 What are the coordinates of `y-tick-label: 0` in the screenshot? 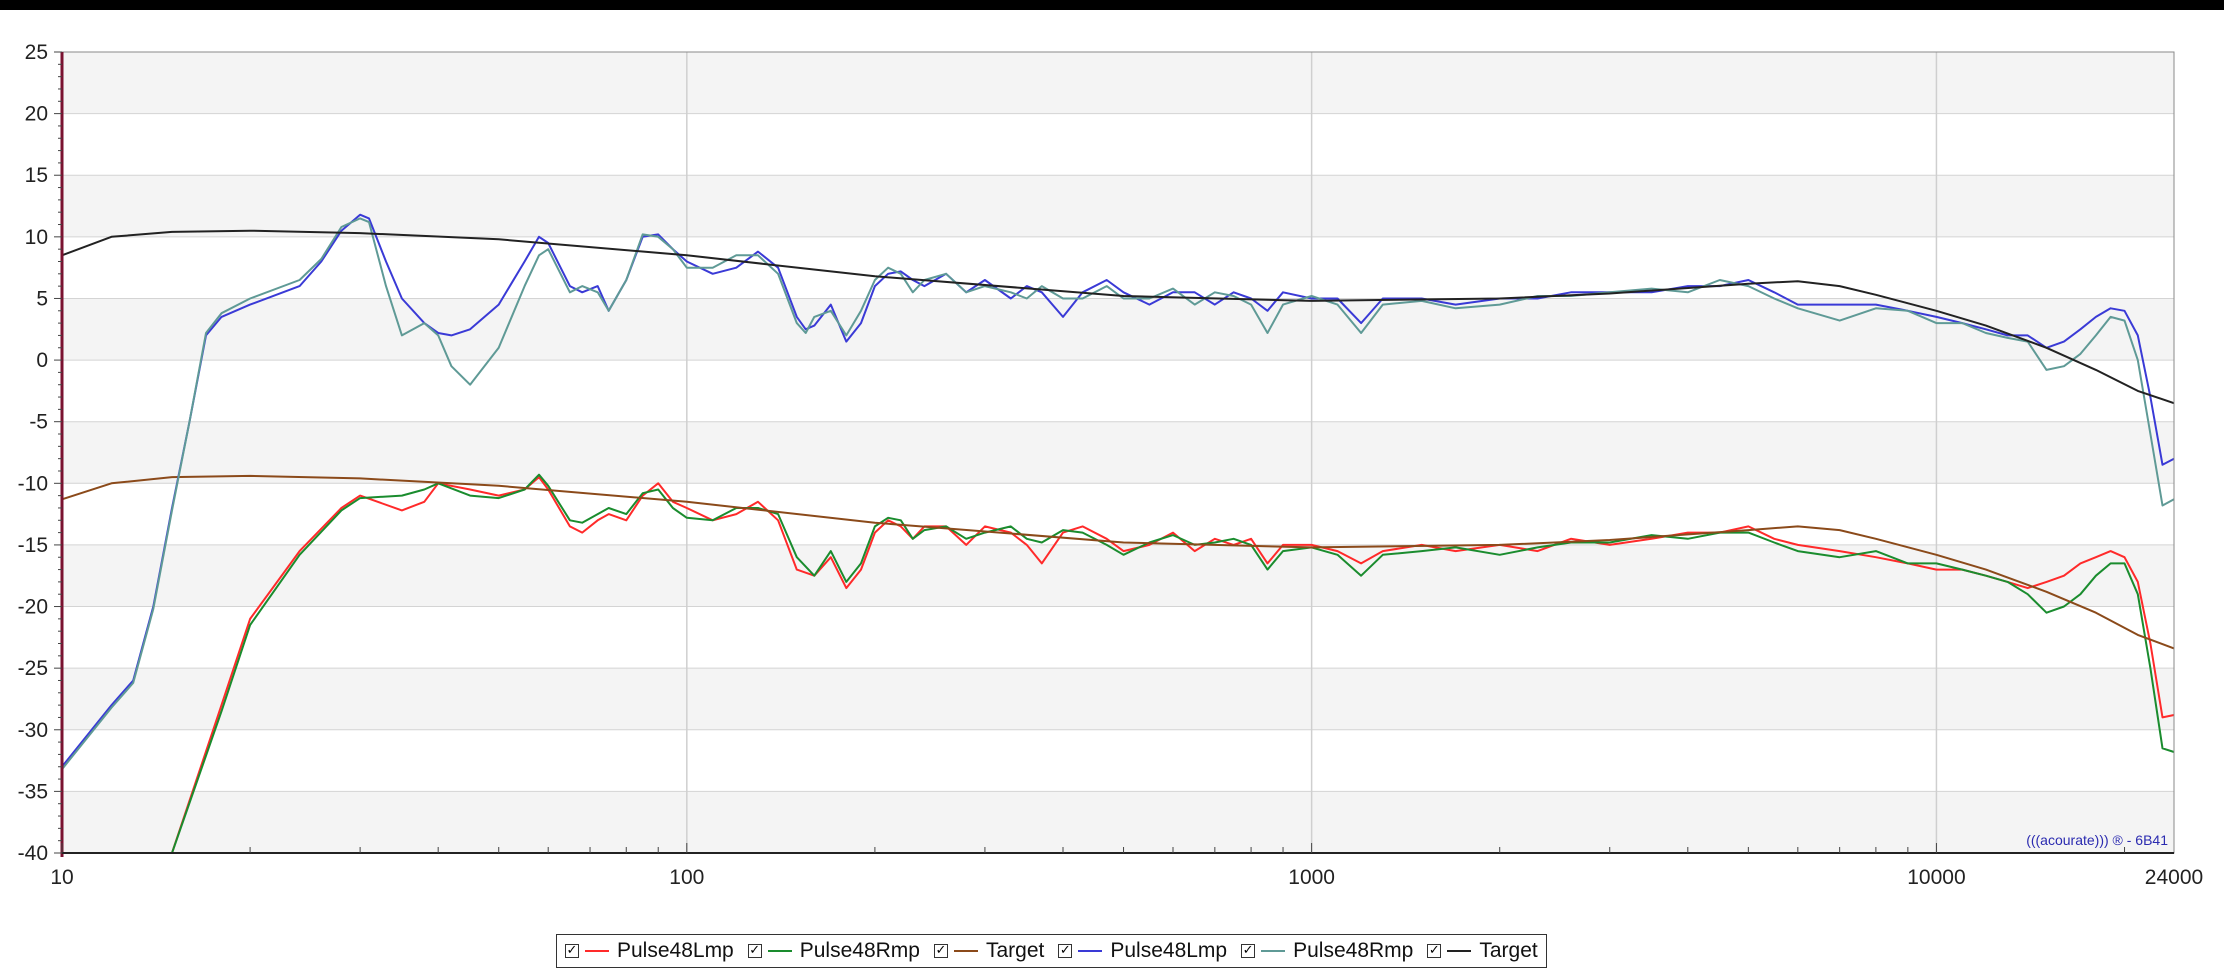 It's located at (42, 360).